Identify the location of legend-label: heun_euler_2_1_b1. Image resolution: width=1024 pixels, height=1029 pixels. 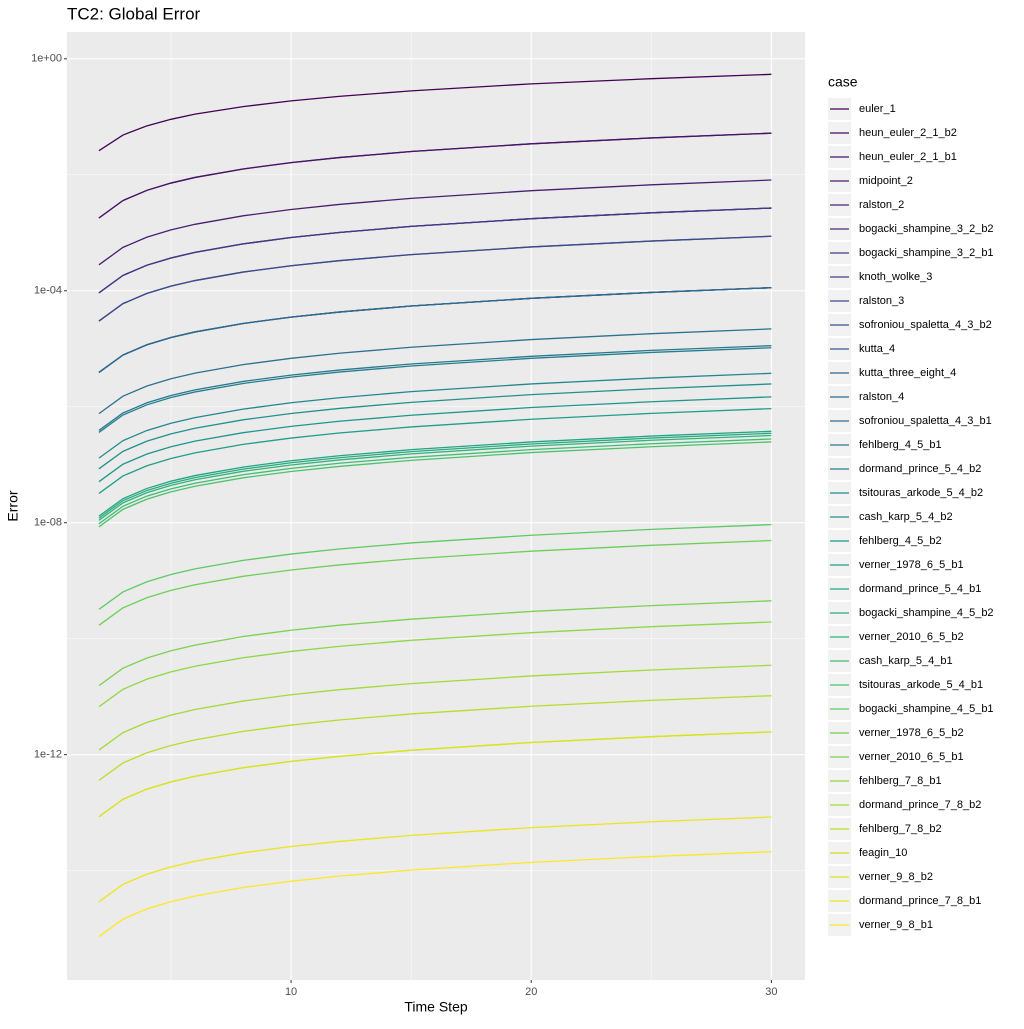
(908, 157).